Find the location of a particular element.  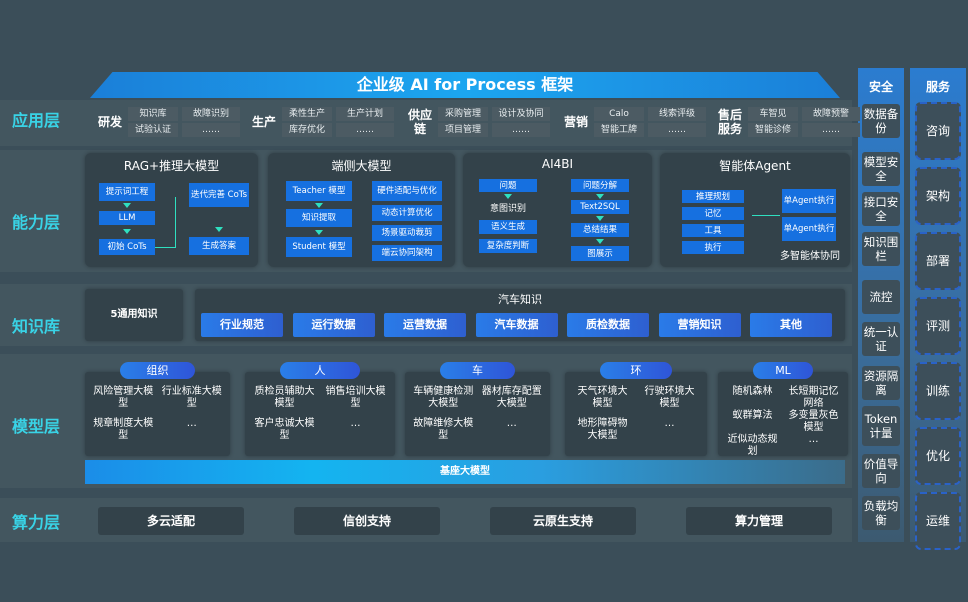

block: 生成答案 is located at coordinates (219, 246).